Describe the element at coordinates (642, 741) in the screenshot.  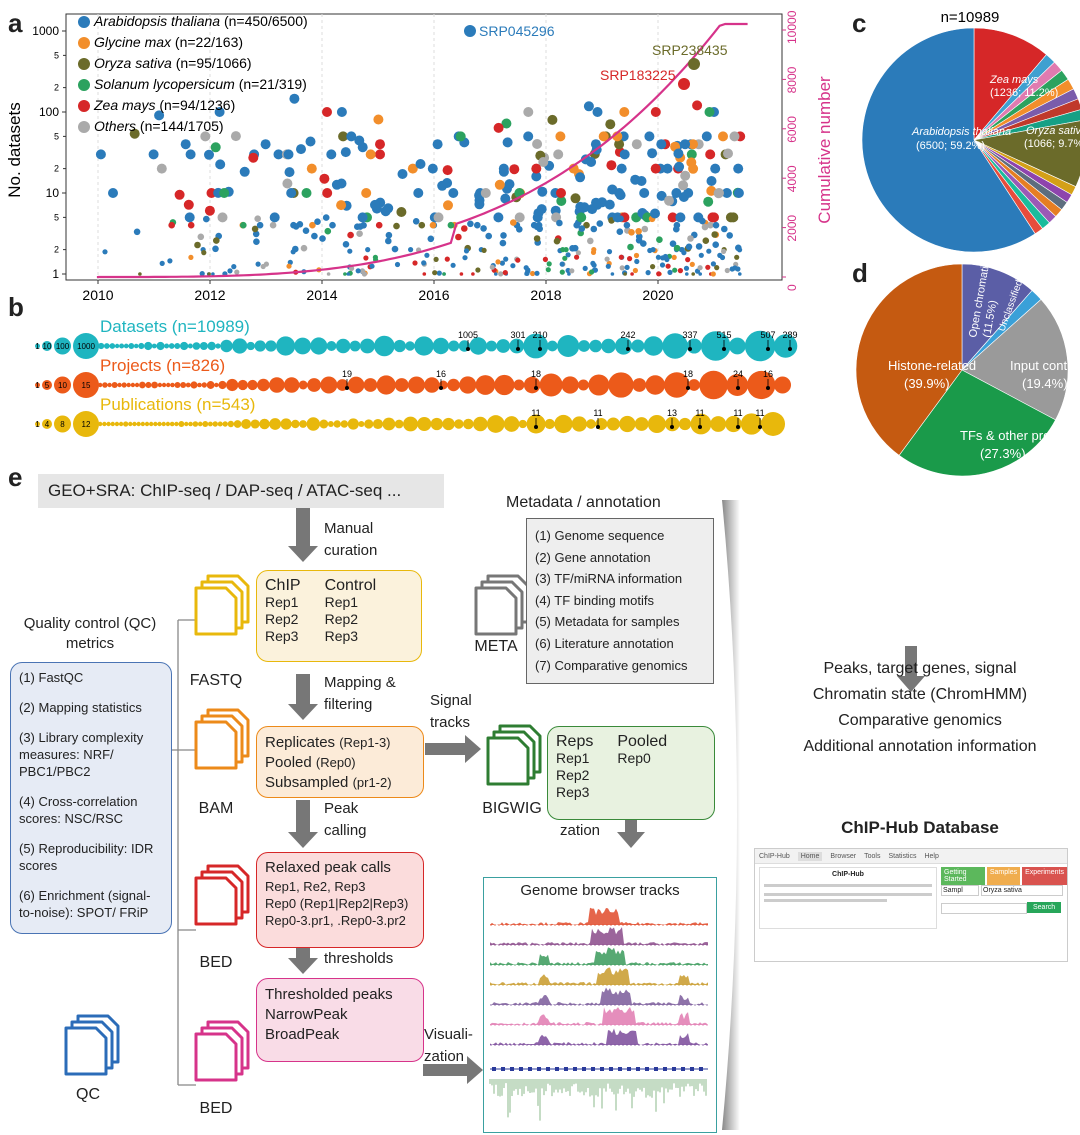
I see `bigwig-pooled-header: Pooled` at that location.